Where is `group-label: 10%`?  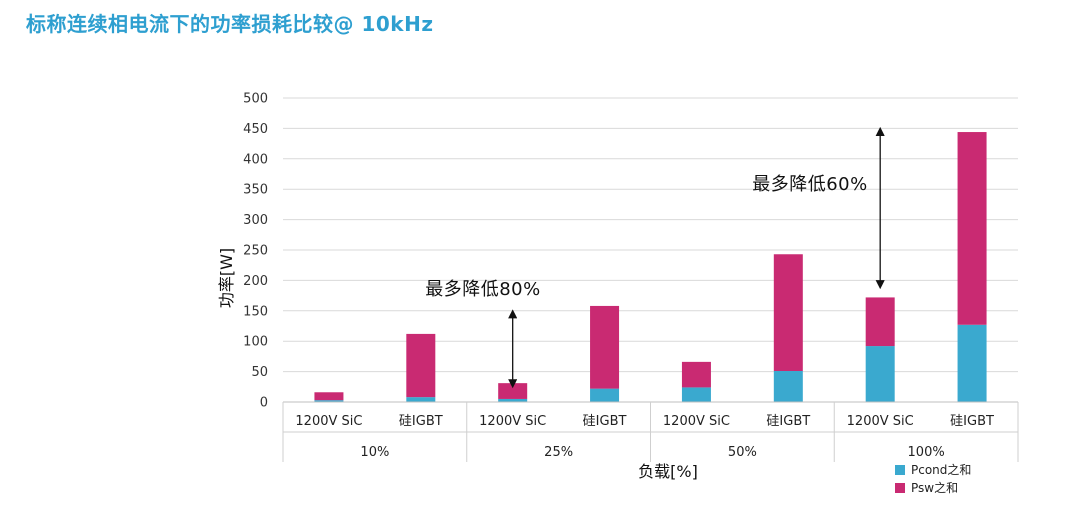 group-label: 10% is located at coordinates (374, 452).